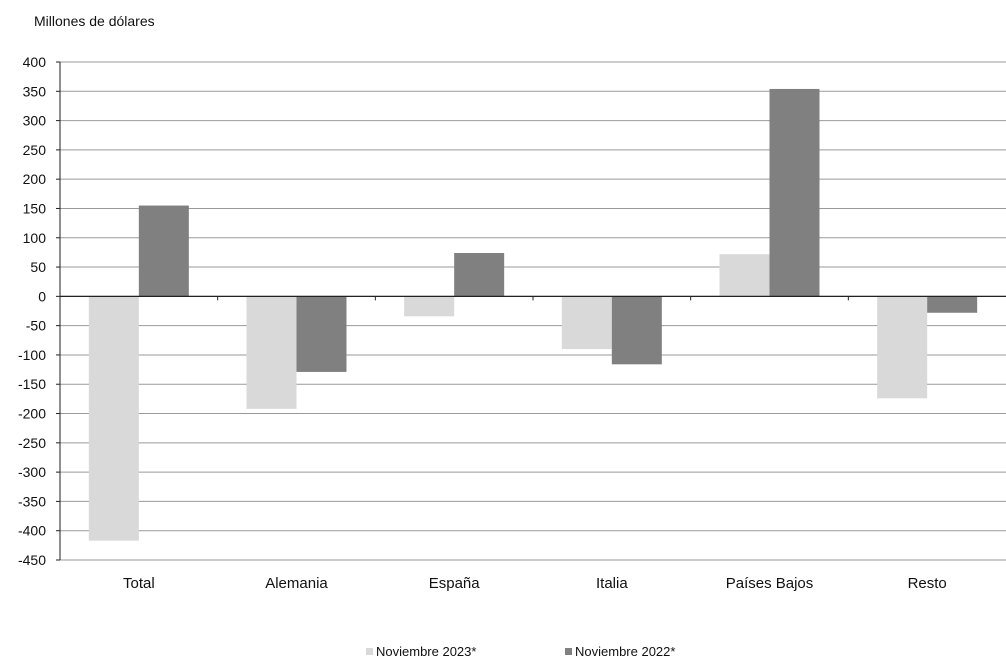 The image size is (1006, 660). I want to click on legend-item-series-1: Noviembre 2023*, so click(421, 651).